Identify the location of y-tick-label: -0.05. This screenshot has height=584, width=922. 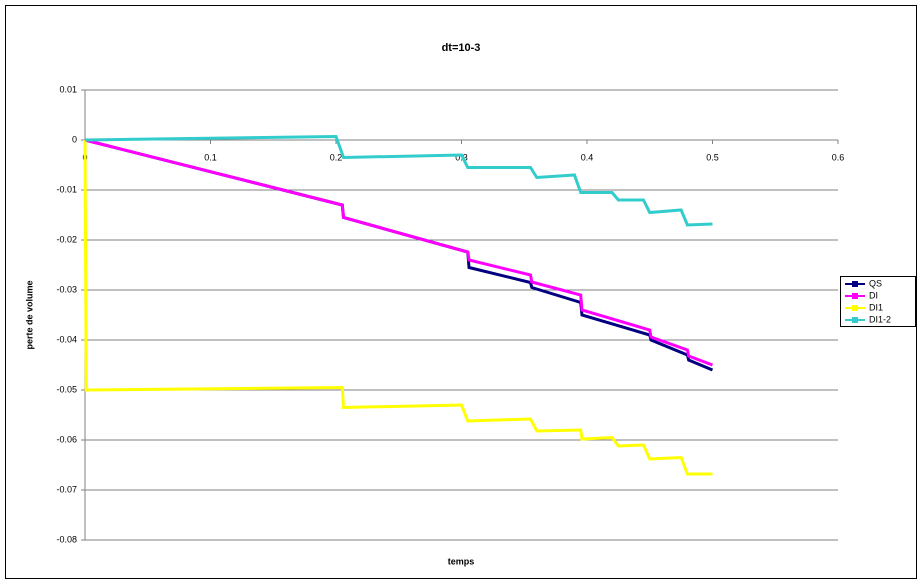
(66, 389).